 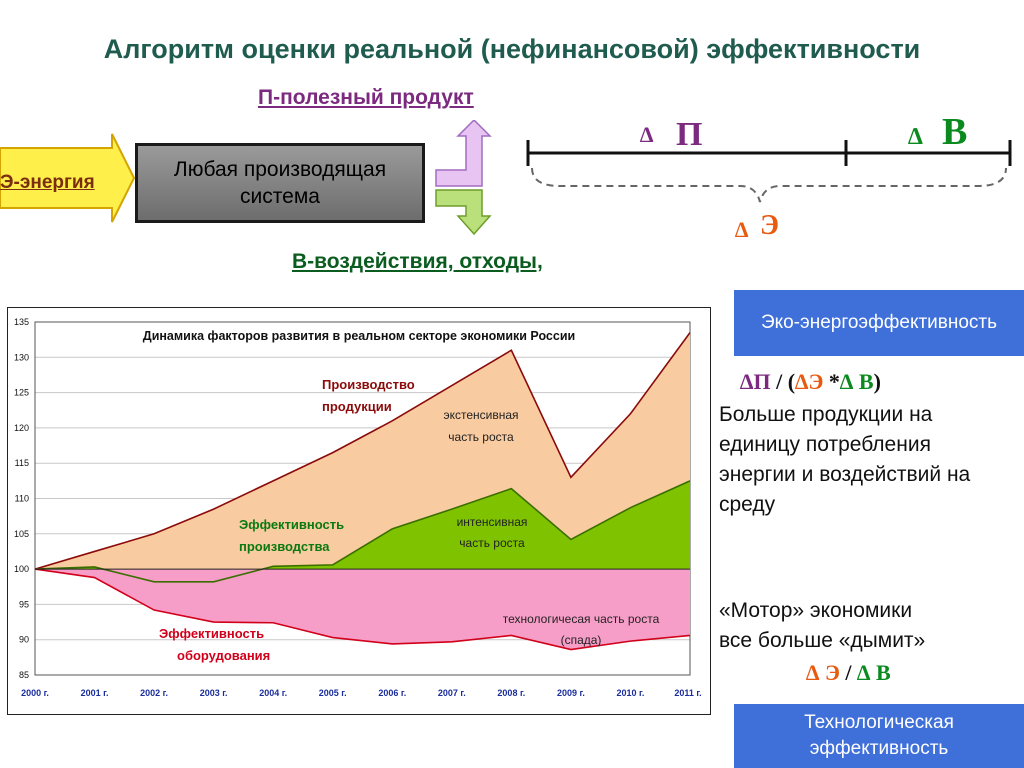 What do you see at coordinates (915, 137) in the screenshot?
I see `delta-v-sign: ∆` at bounding box center [915, 137].